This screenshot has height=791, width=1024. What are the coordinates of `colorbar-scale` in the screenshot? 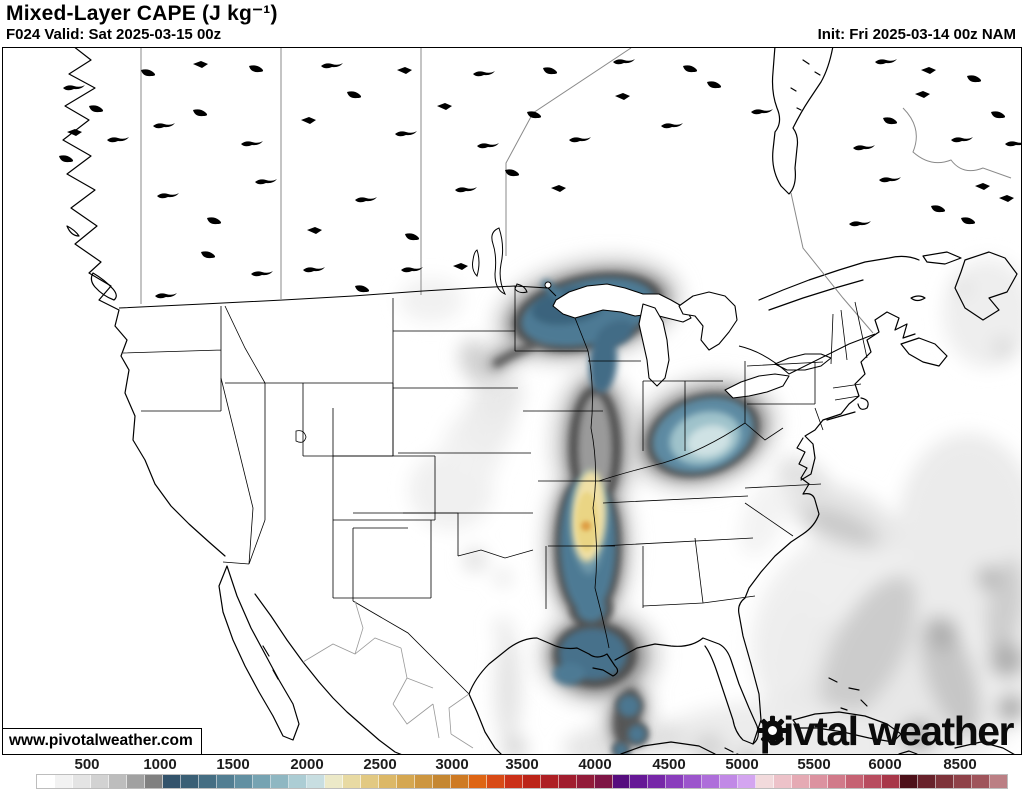 It's located at (522, 781).